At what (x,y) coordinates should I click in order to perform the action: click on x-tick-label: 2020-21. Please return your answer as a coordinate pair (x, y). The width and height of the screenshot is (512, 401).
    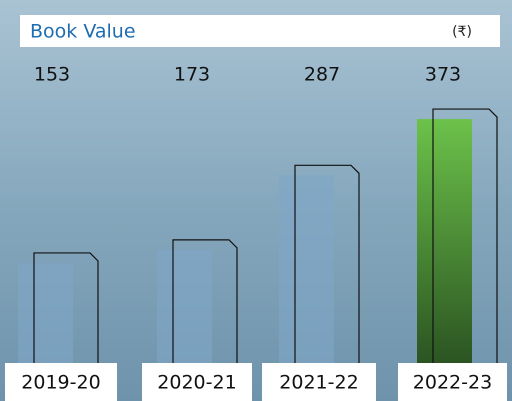
    Looking at the image, I should click on (196, 383).